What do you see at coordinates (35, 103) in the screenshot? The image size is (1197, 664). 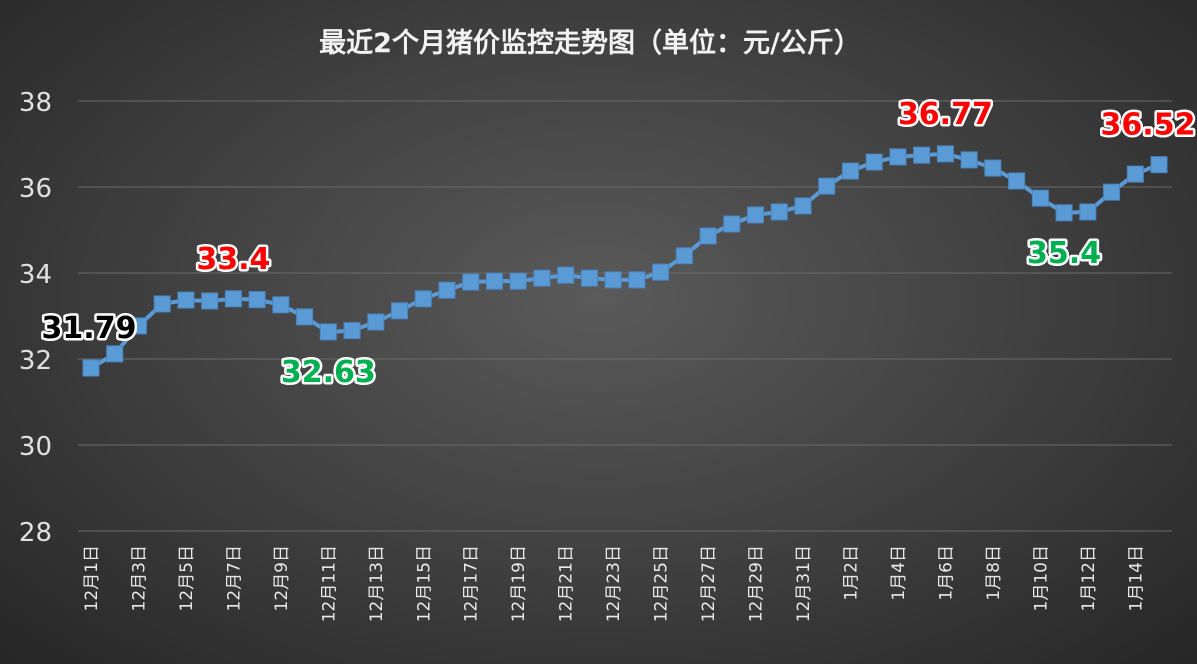 I see `y-tick-label: 38` at bounding box center [35, 103].